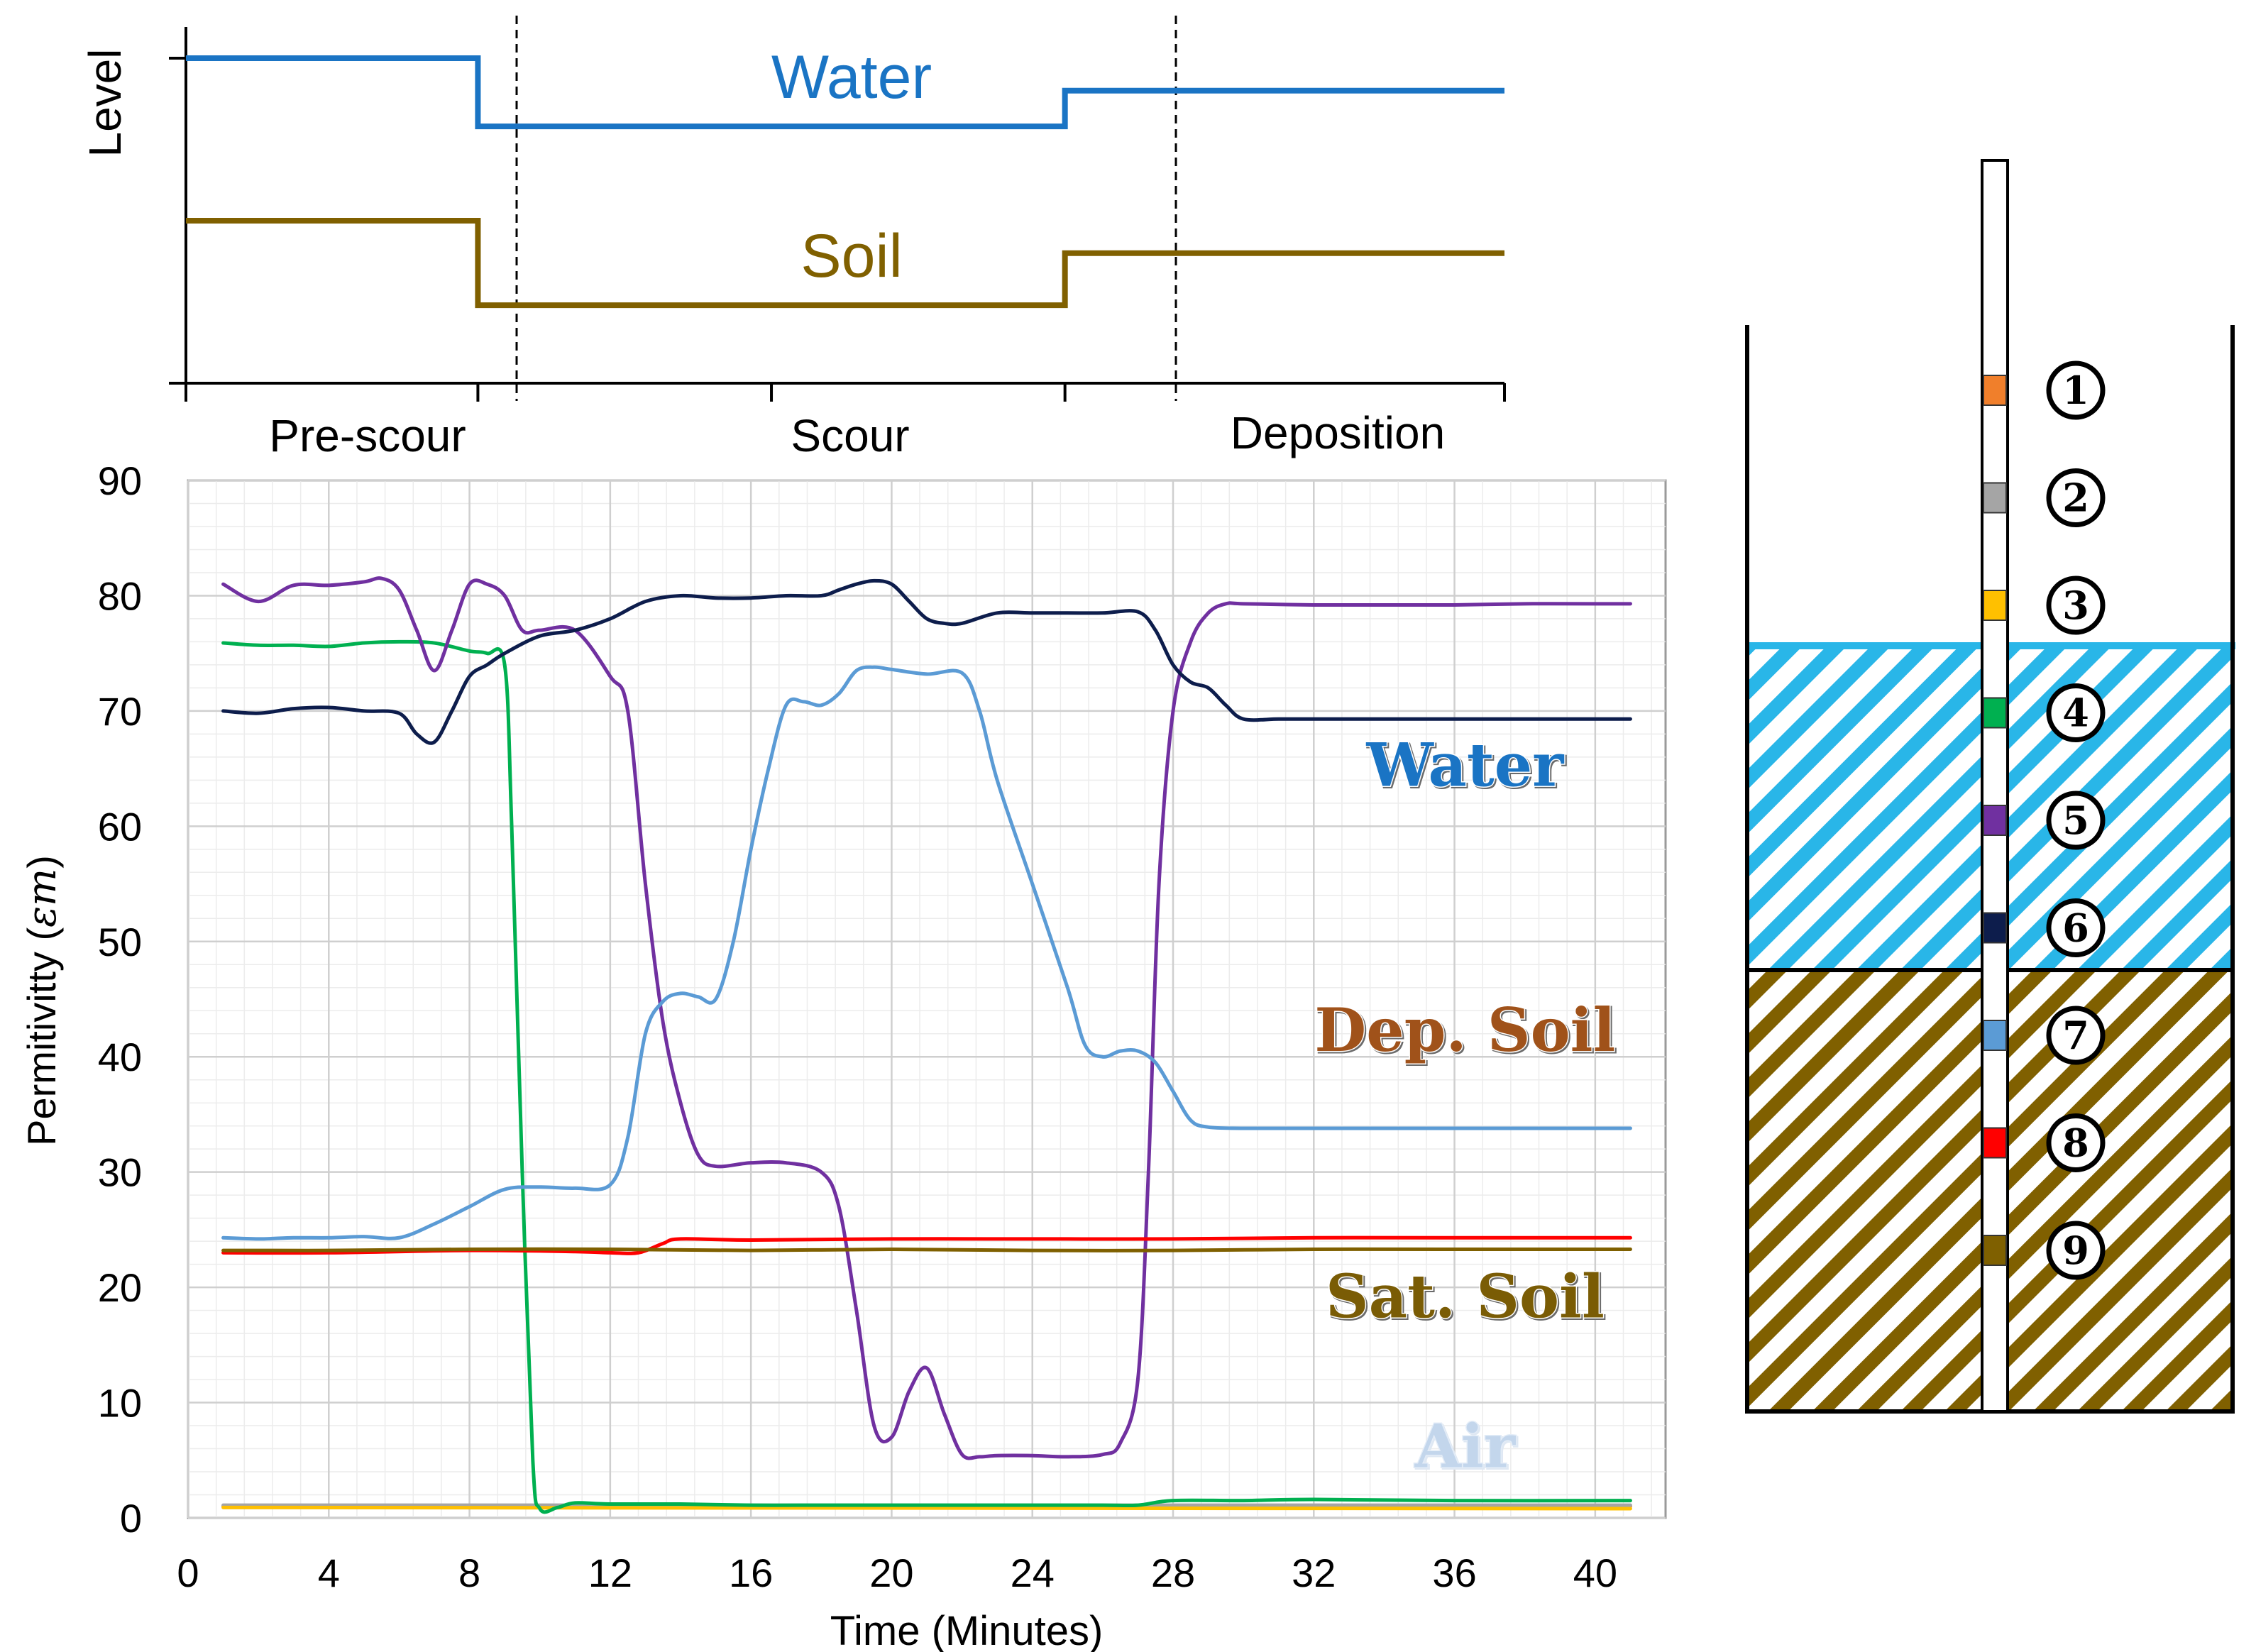 This screenshot has width=2256, height=1652. I want to click on x-tick-label: 12, so click(610, 1573).